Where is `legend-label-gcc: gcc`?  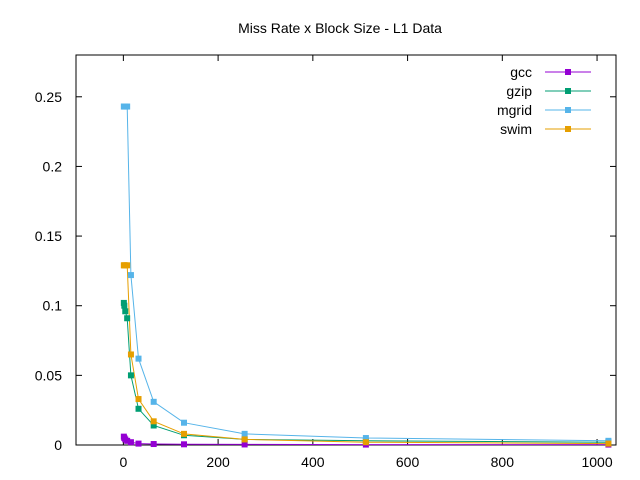
legend-label-gcc: gcc is located at coordinates (521, 72).